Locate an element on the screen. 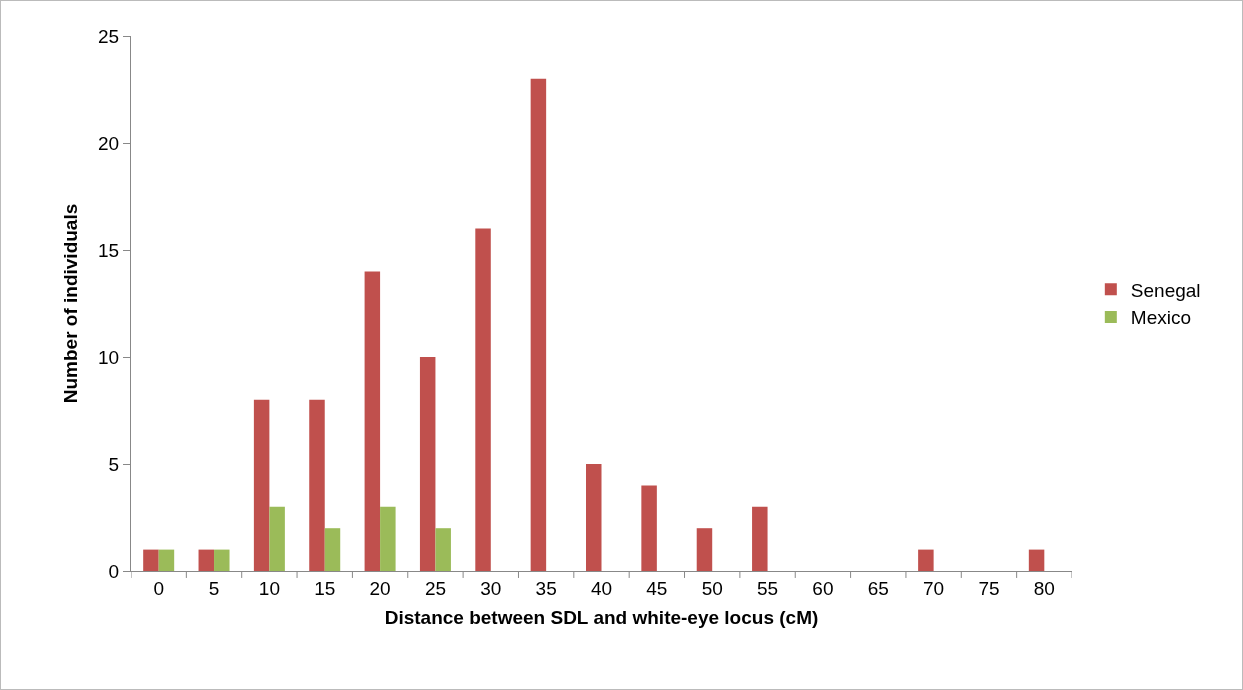  legend-label: Senegal is located at coordinates (1165, 290).